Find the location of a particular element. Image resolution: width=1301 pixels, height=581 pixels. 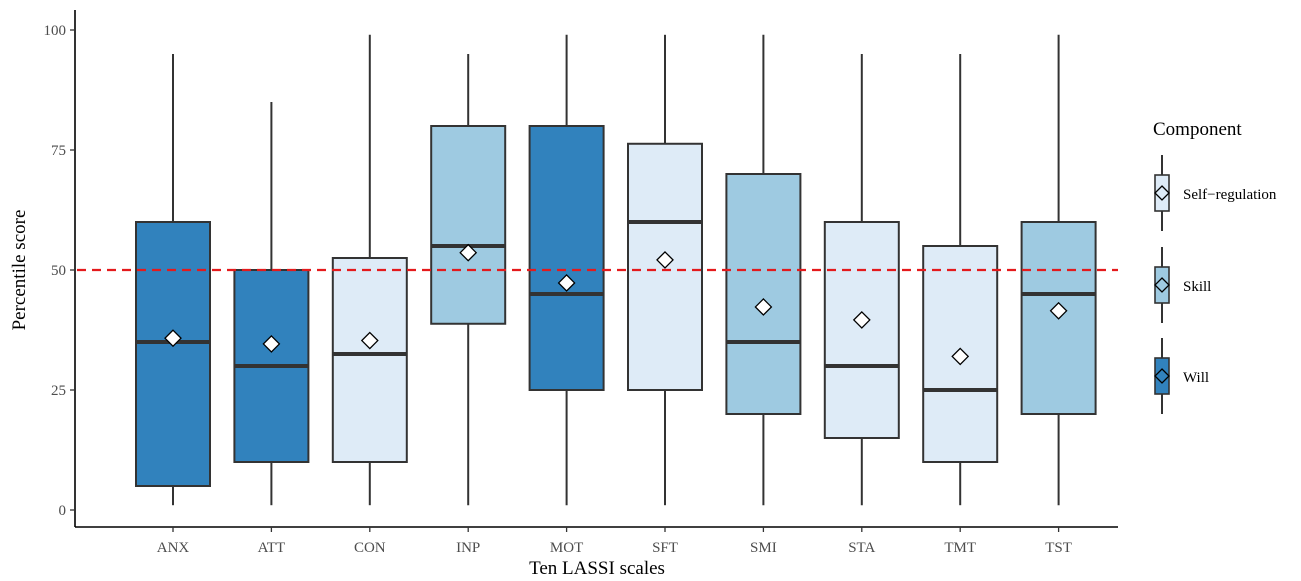

box-con is located at coordinates (369, 270).